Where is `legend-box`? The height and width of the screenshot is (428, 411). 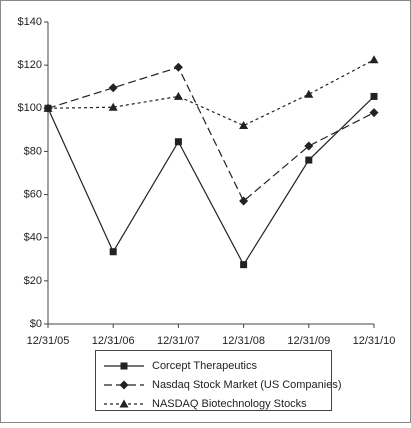
legend-box is located at coordinates (213, 380).